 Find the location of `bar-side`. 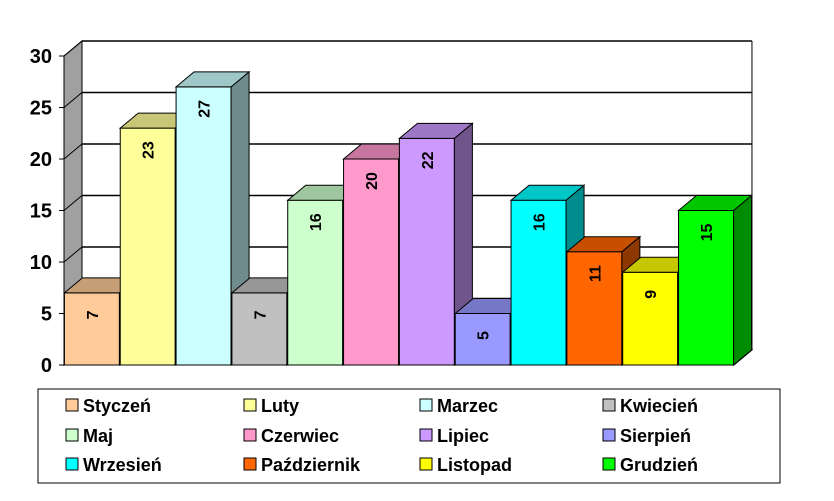

bar-side is located at coordinates (743, 280).